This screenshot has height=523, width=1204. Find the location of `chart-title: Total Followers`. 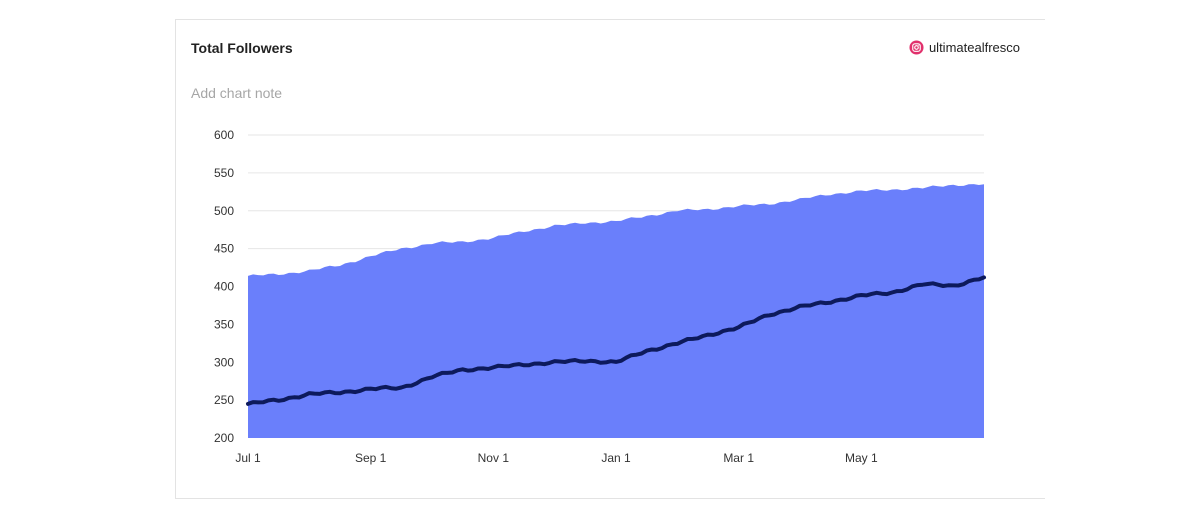

chart-title: Total Followers is located at coordinates (242, 48).